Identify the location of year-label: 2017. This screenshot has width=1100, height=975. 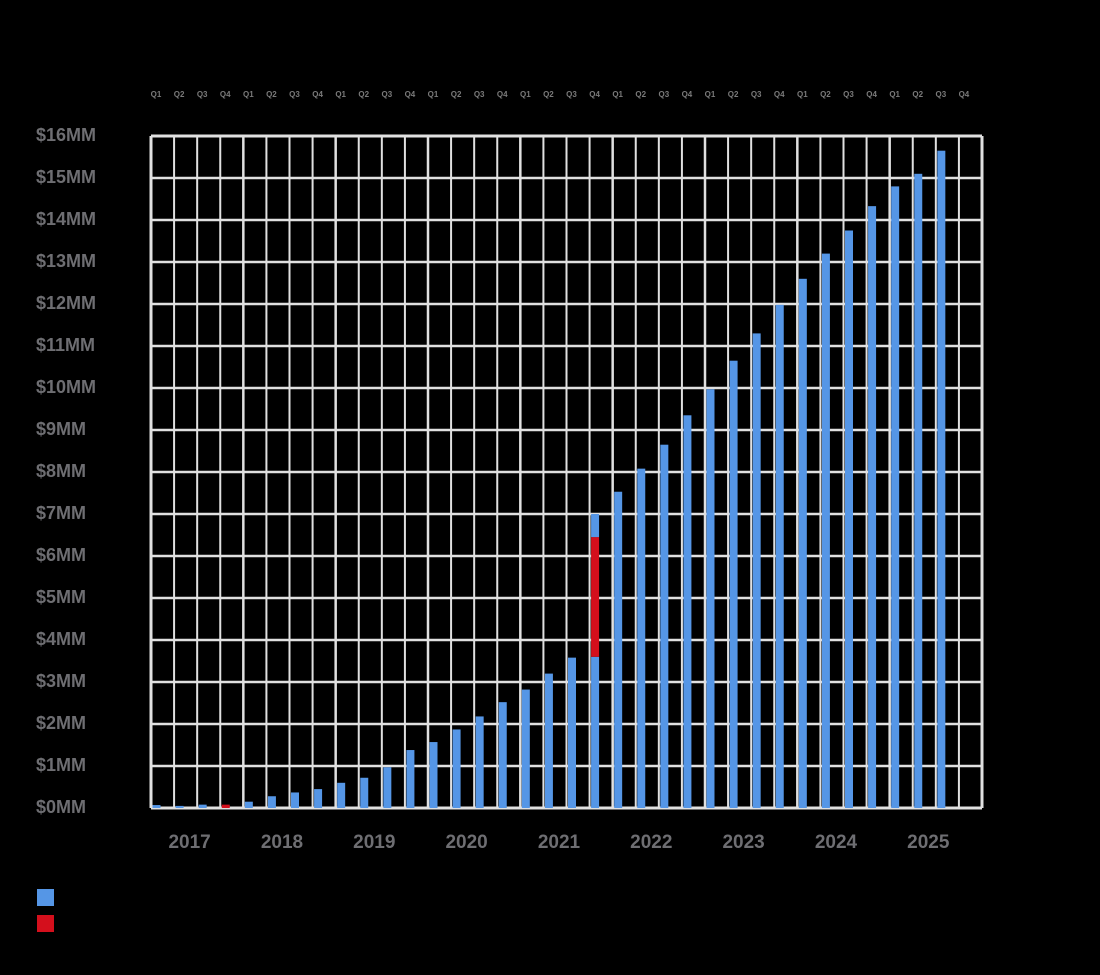
(189, 842).